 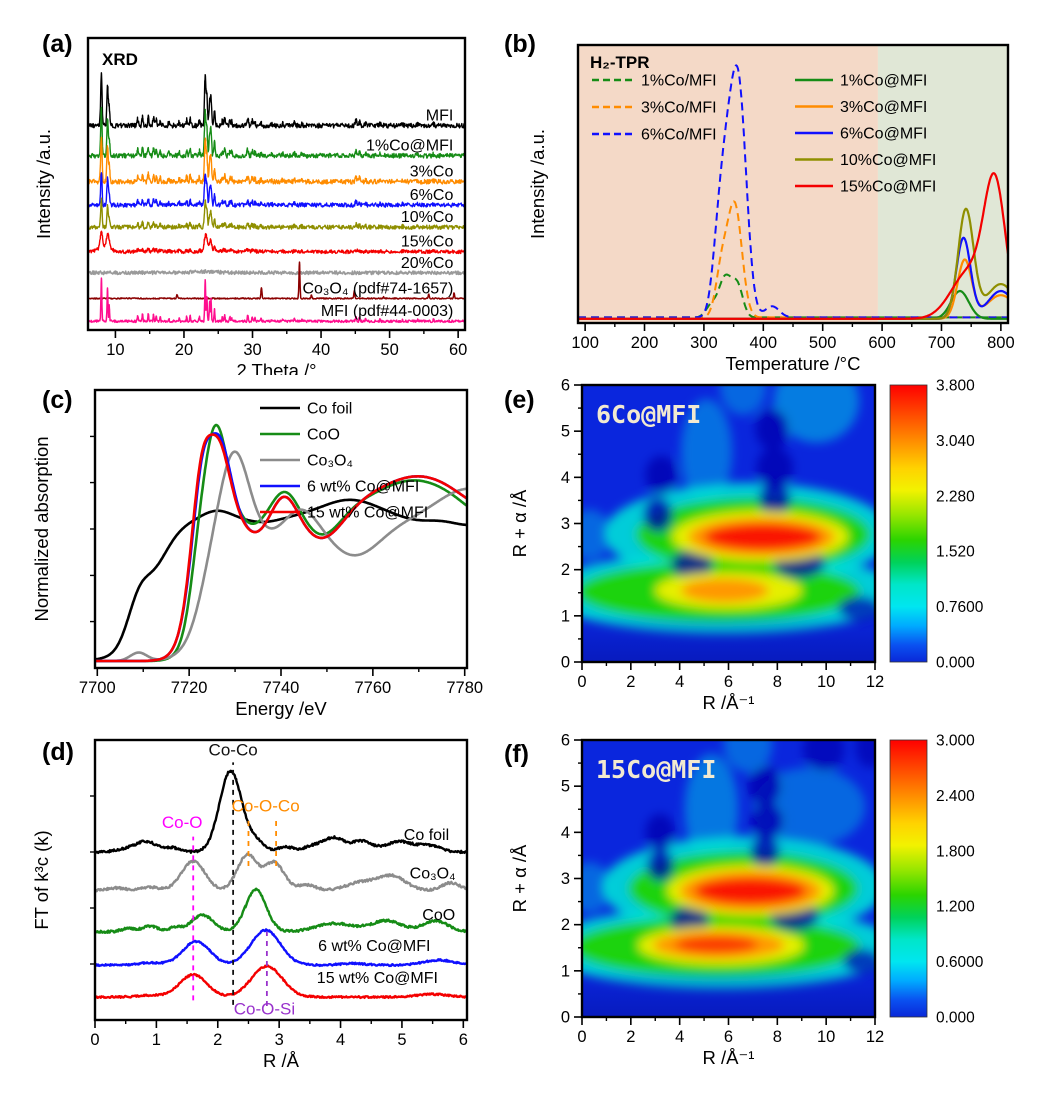 What do you see at coordinates (281, 812) in the screenshot?
I see `series-Co foil` at bounding box center [281, 812].